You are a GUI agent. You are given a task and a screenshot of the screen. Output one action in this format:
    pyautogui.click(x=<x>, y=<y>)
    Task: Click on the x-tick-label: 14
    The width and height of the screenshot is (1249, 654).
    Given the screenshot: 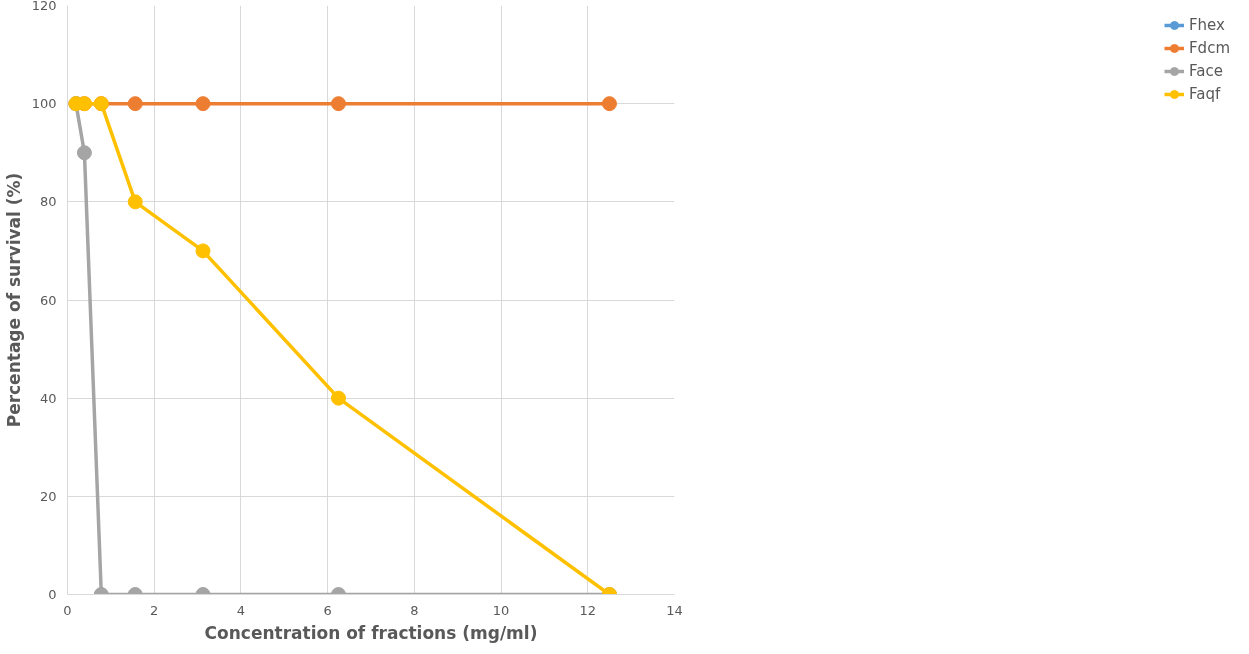 What is the action you would take?
    pyautogui.click(x=674, y=610)
    